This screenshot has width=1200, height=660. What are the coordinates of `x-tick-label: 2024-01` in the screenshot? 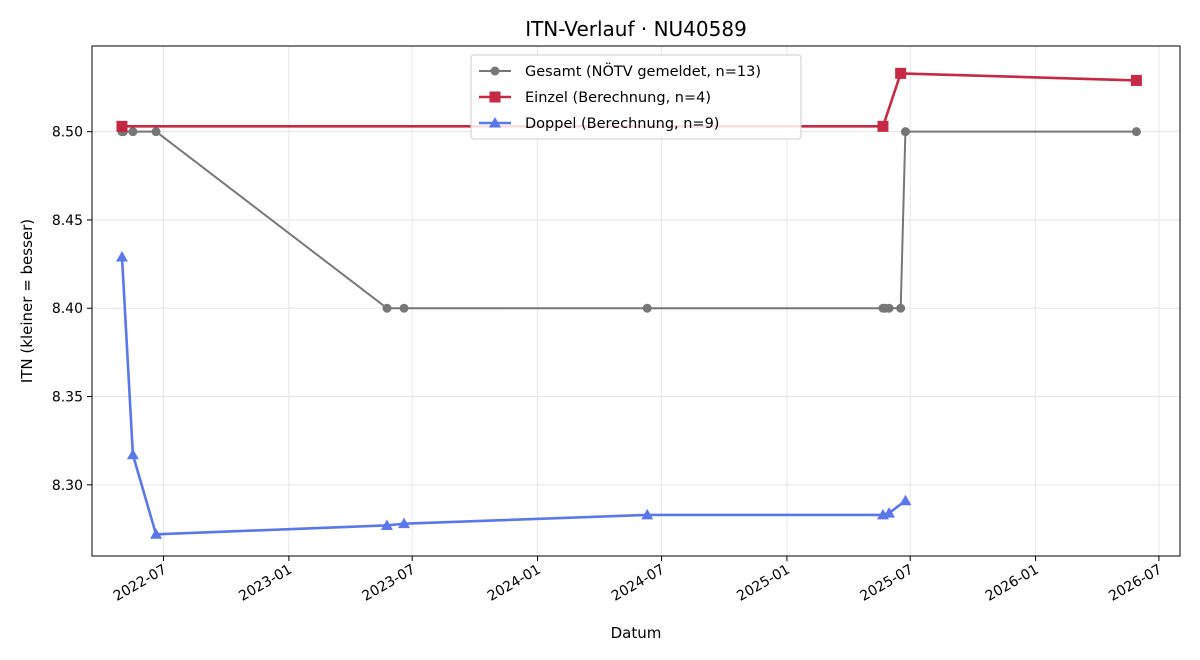 It's located at (514, 583).